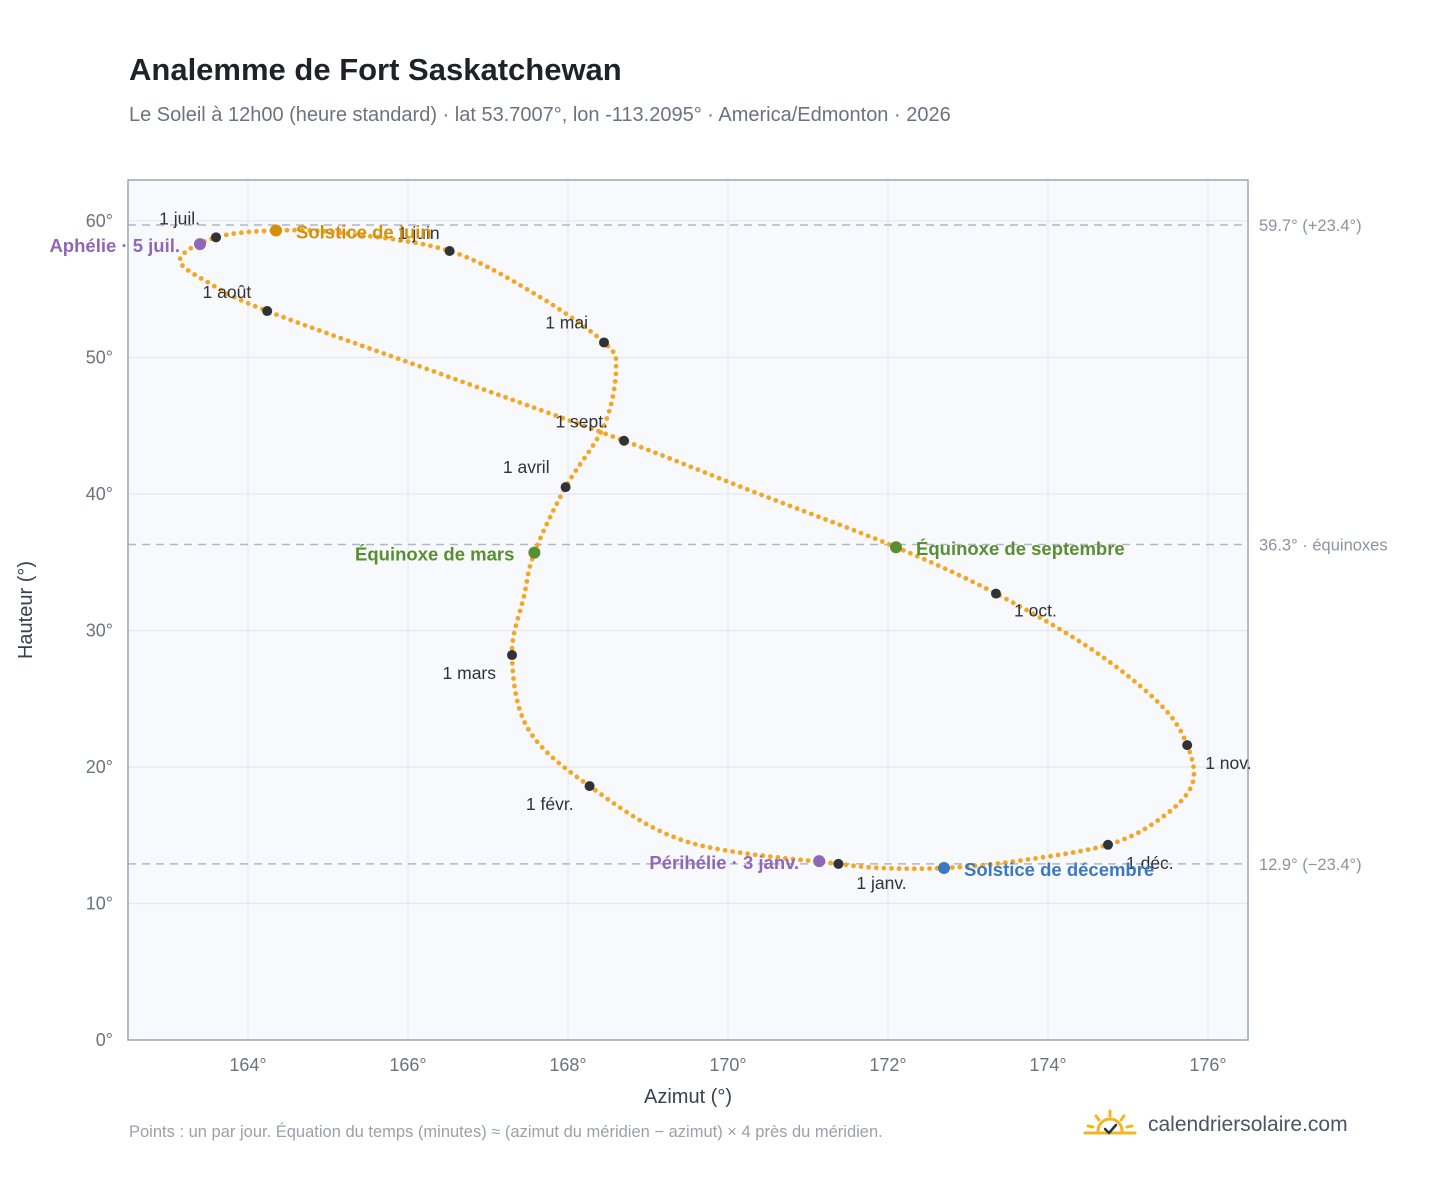 This screenshot has width=1448, height=1188. Describe the element at coordinates (727, 1065) in the screenshot. I see `x-axis-ticks: 164° 166° 168° 170° 172° 174° 176°` at that location.